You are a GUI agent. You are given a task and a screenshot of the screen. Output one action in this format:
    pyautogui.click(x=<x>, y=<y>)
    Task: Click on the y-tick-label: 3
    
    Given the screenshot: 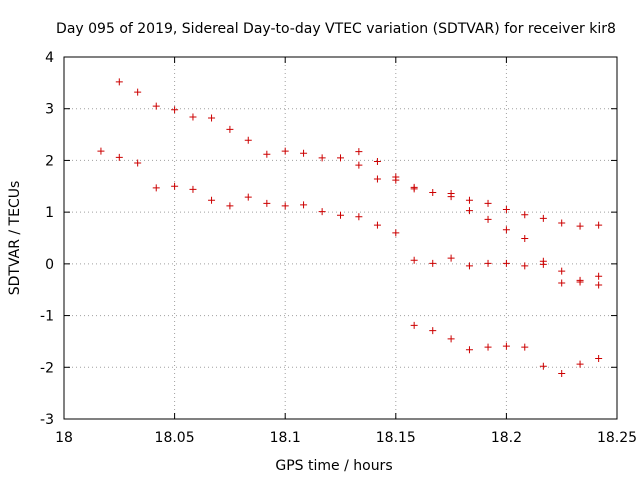 What is the action you would take?
    pyautogui.click(x=49, y=110)
    